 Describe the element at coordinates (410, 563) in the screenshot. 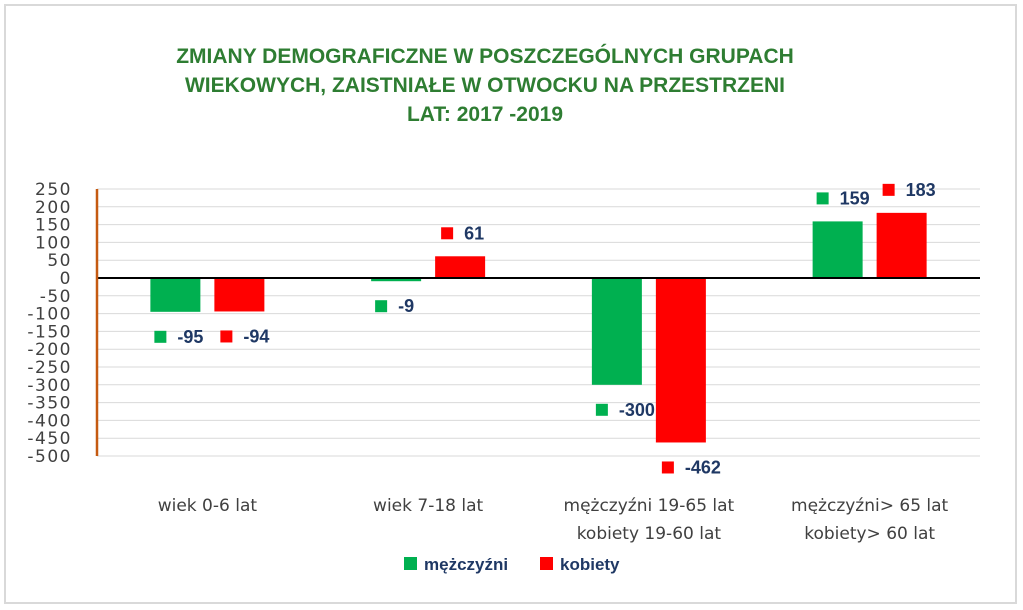

I see `legend-swatch-men` at that location.